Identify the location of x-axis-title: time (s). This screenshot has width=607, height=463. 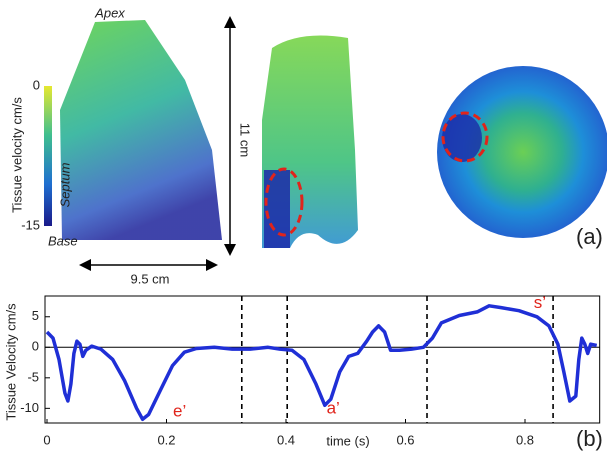
(347, 440).